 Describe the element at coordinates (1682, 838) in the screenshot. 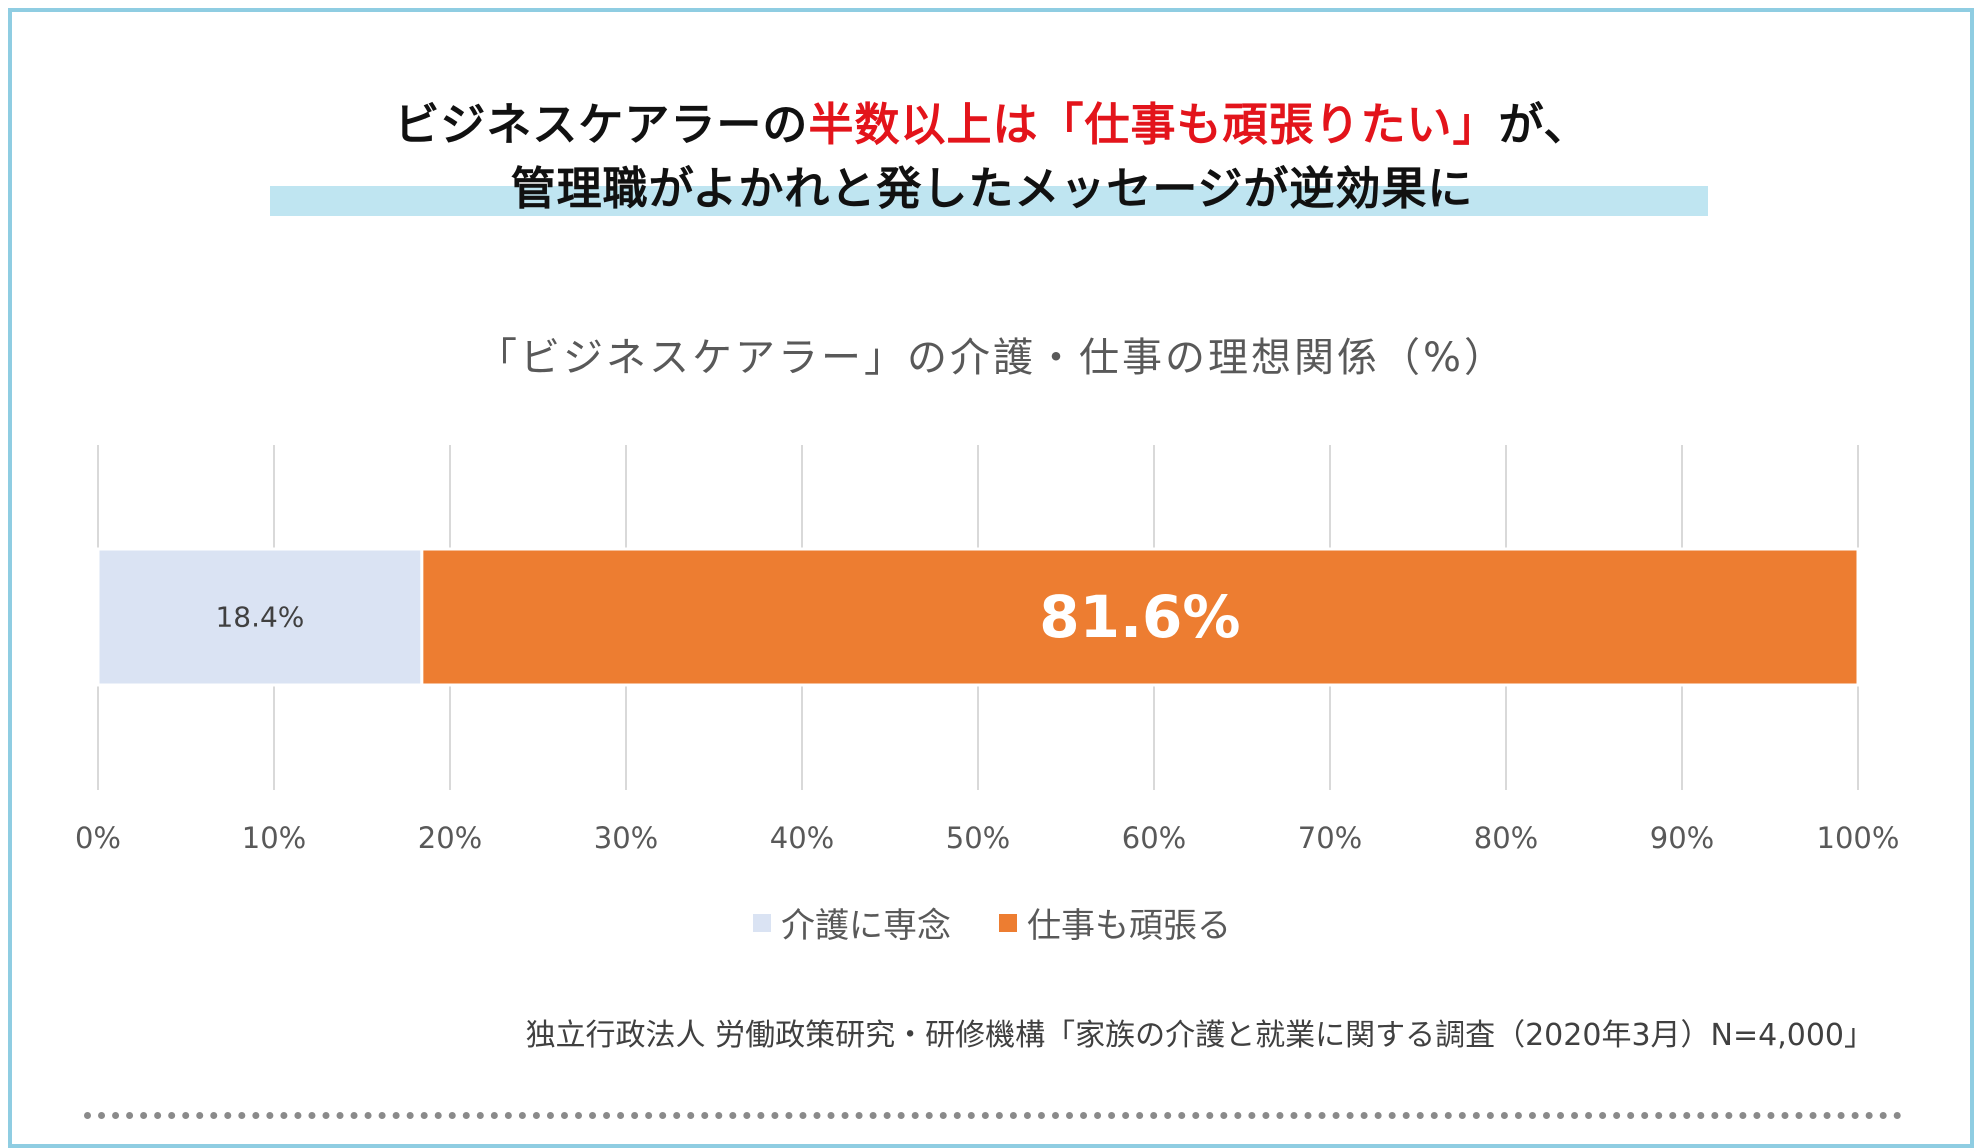

I see `x-tick-label-90: 90%` at that location.